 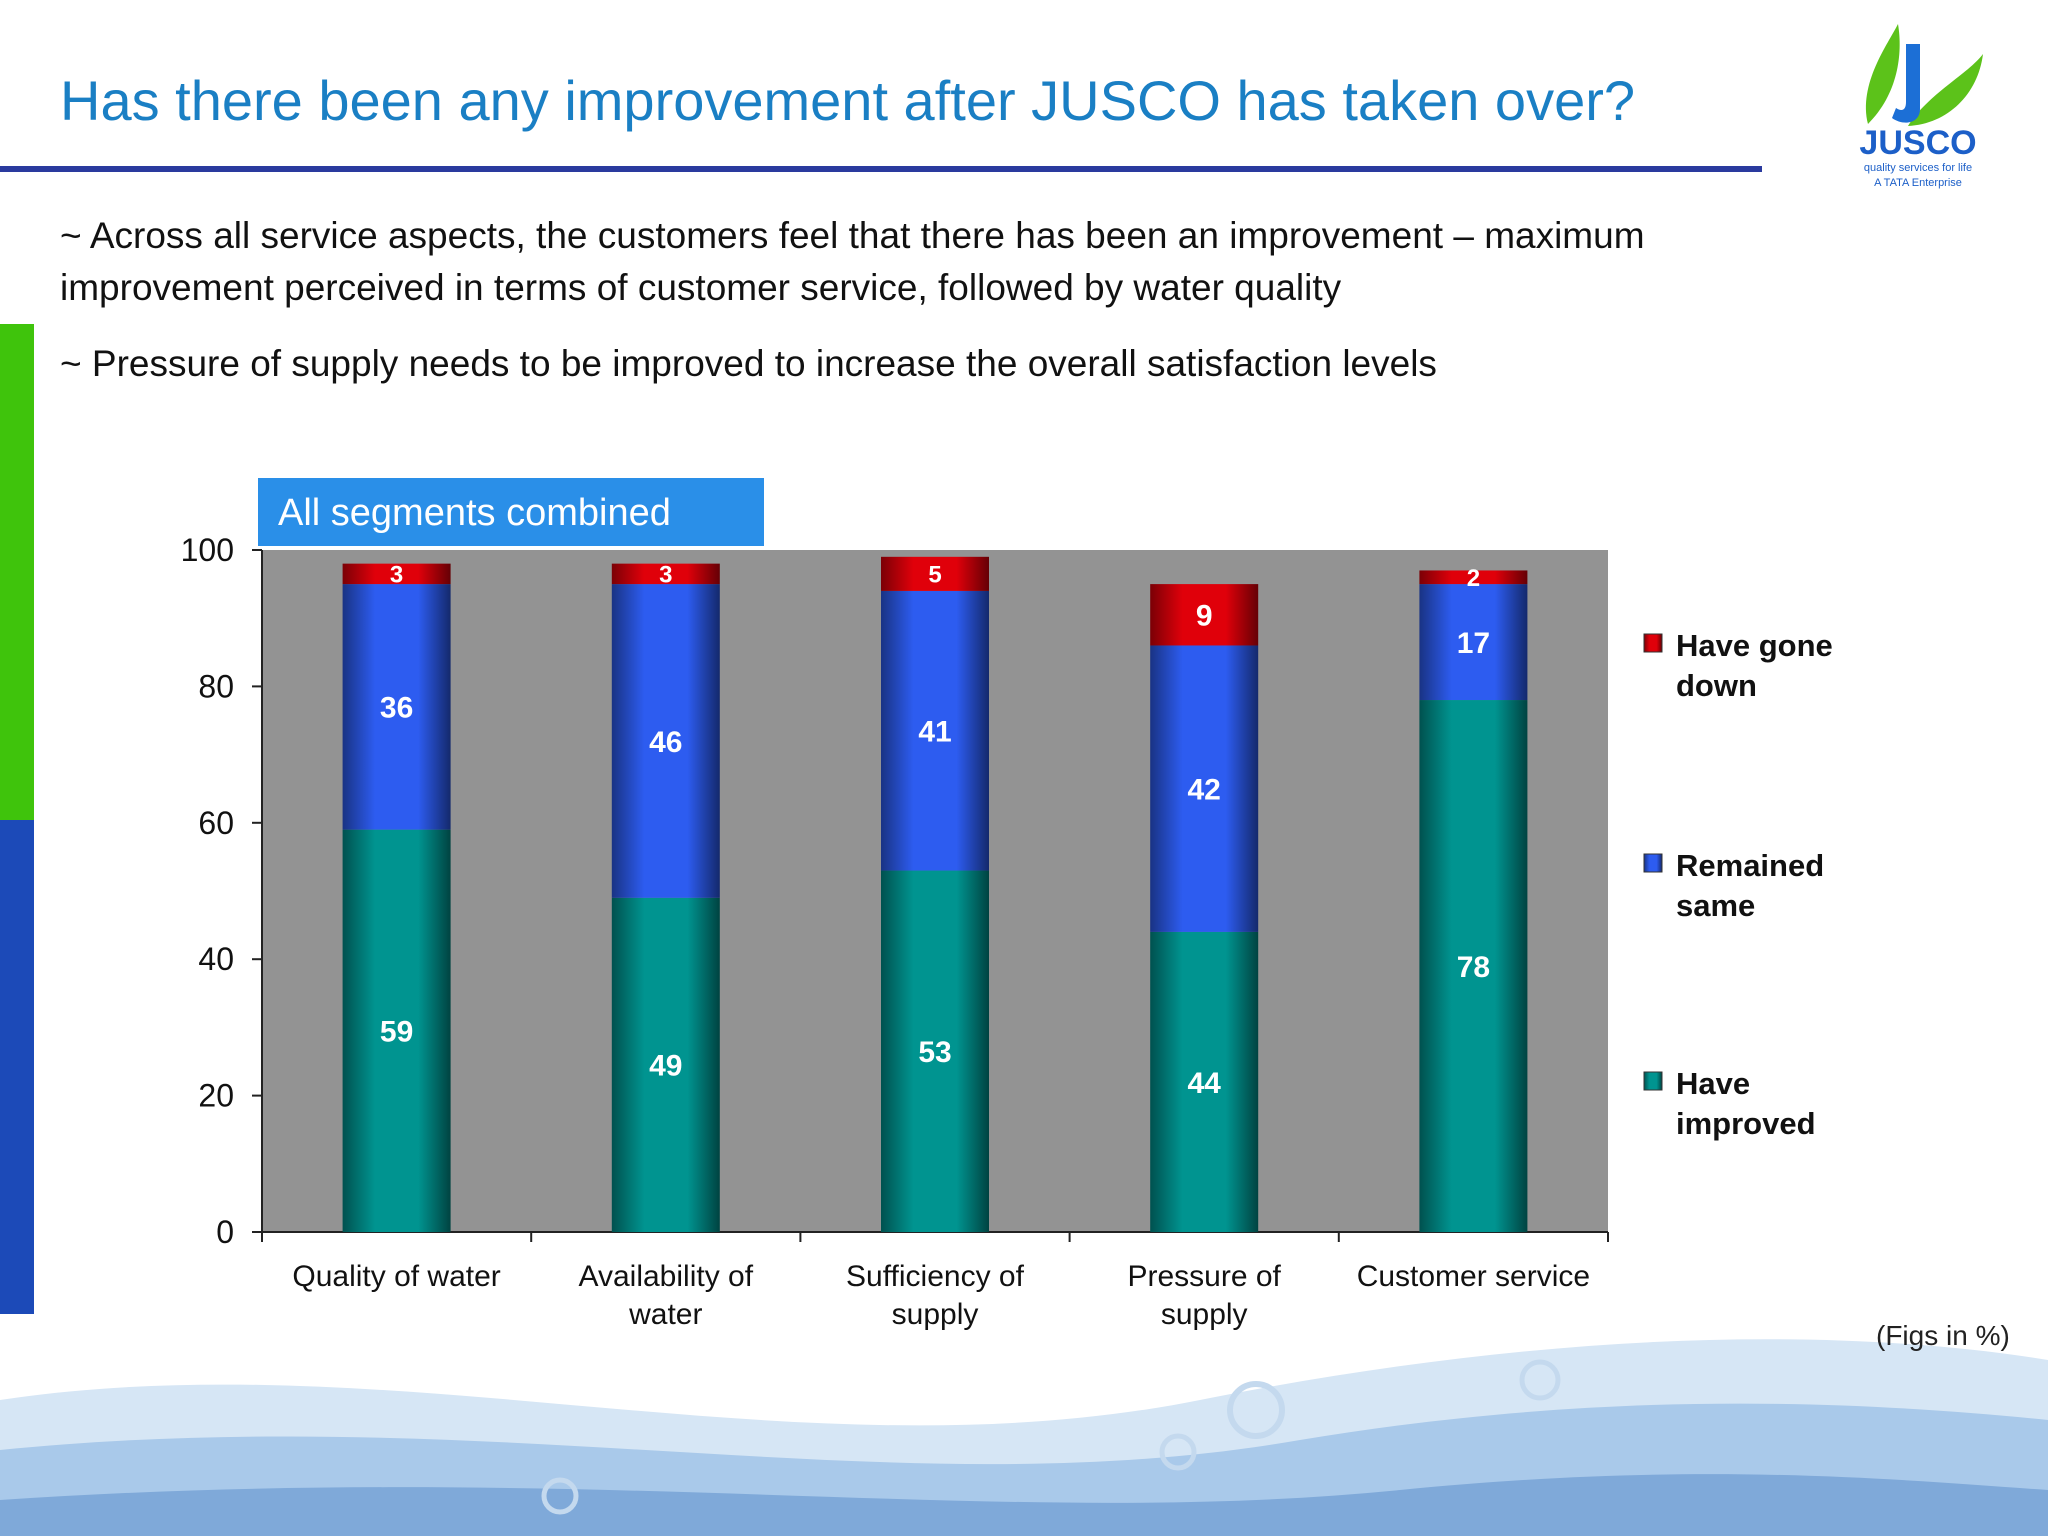 I want to click on bar-have-gone-down-sufficiency-of-supply, so click(x=935, y=573).